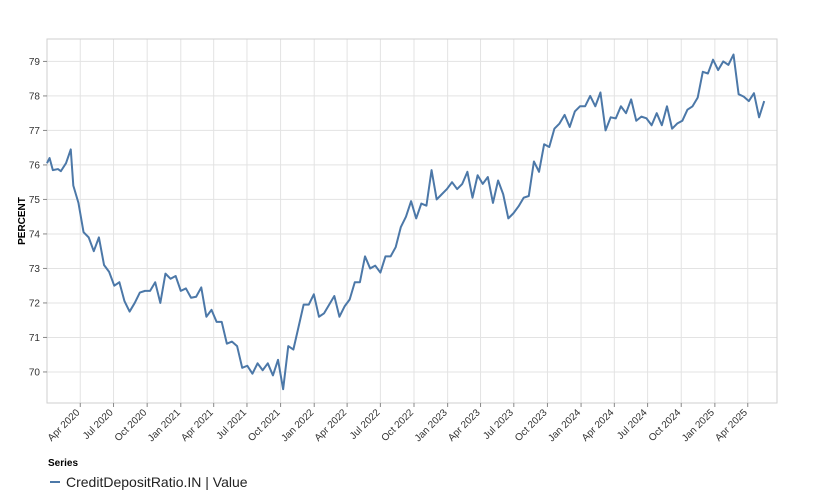 Image resolution: width=817 pixels, height=491 pixels. I want to click on y-tick-label: 71, so click(35, 338).